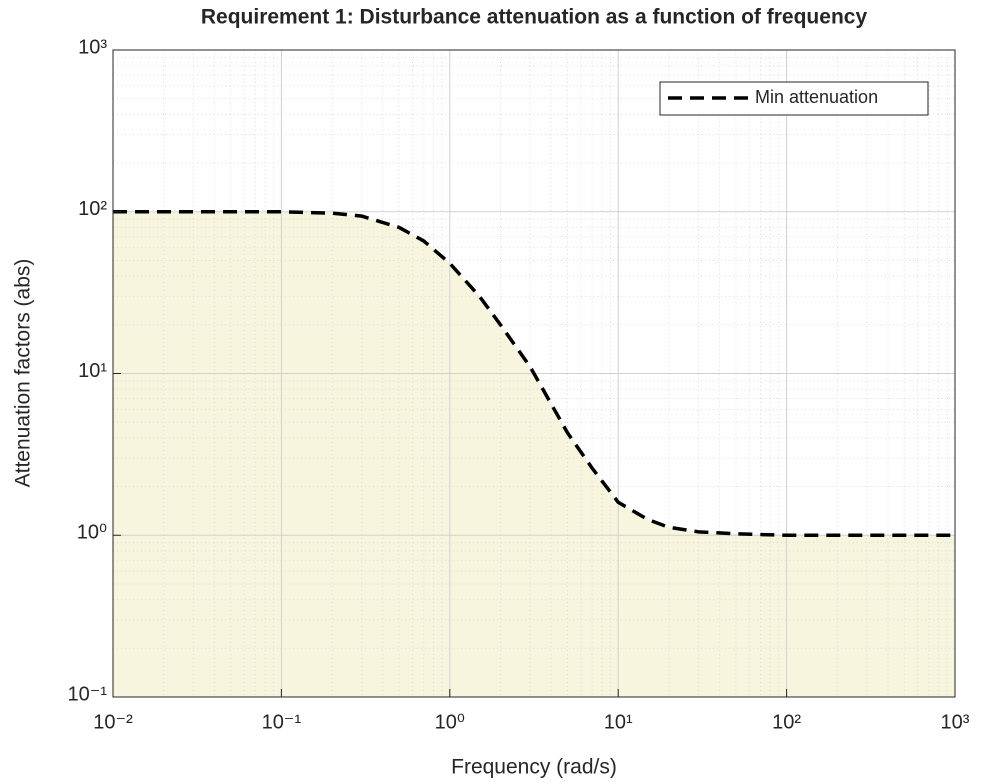 This screenshot has height=784, width=1000. Describe the element at coordinates (88, 694) in the screenshot. I see `y-tick-label: 10⁻¹` at that location.